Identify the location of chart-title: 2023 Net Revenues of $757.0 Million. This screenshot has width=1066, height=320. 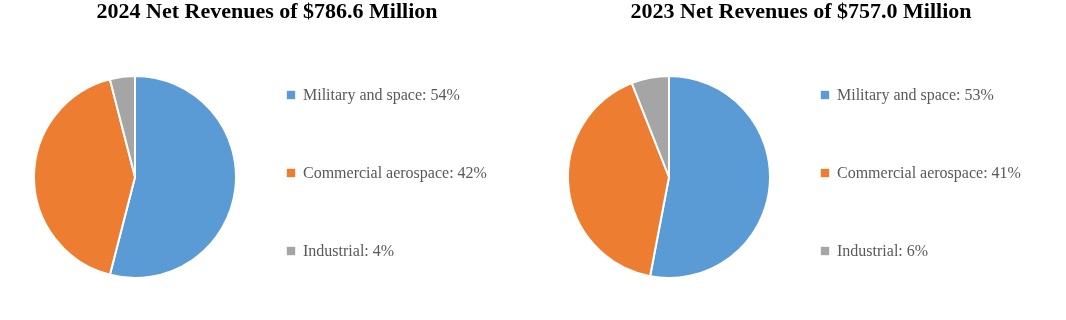
(801, 11).